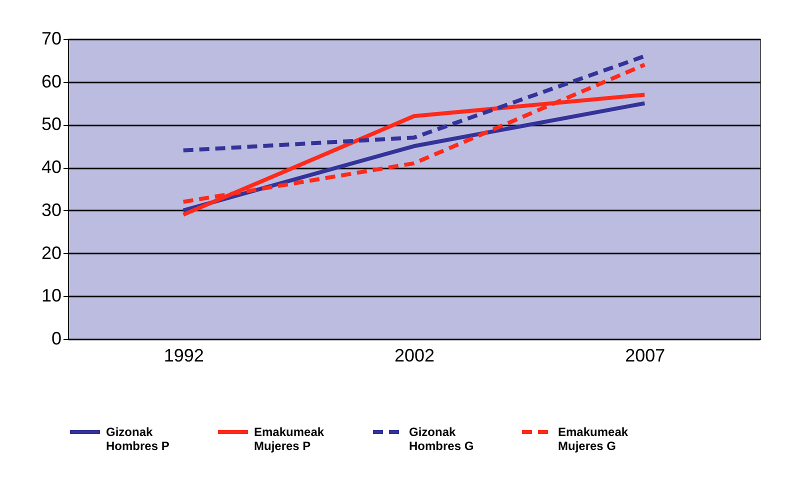 The height and width of the screenshot is (484, 796). Describe the element at coordinates (414, 356) in the screenshot. I see `x-tick-label: 2002` at that location.